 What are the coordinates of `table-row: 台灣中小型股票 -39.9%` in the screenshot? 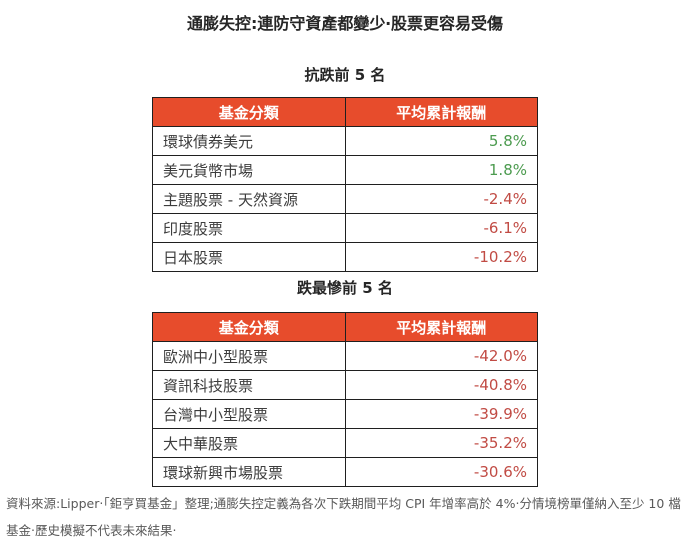 It's located at (345, 414).